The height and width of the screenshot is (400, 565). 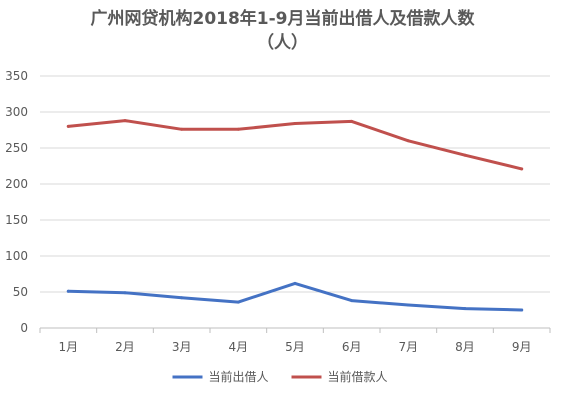 What do you see at coordinates (16, 112) in the screenshot?
I see `y-tick-label: 300` at bounding box center [16, 112].